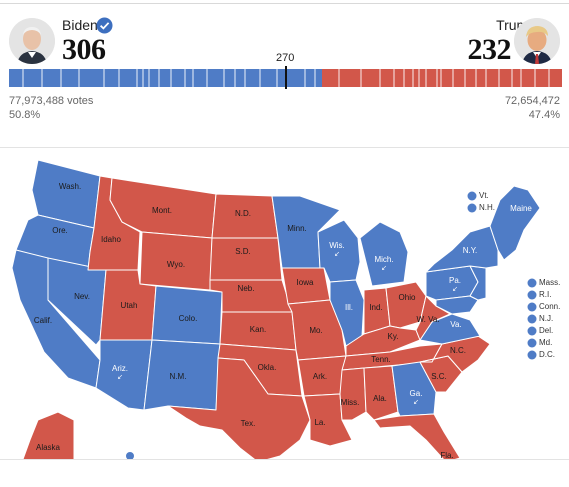 The width and height of the screenshot is (569, 487). Describe the element at coordinates (384, 254) in the screenshot. I see `state-mich` at that location.